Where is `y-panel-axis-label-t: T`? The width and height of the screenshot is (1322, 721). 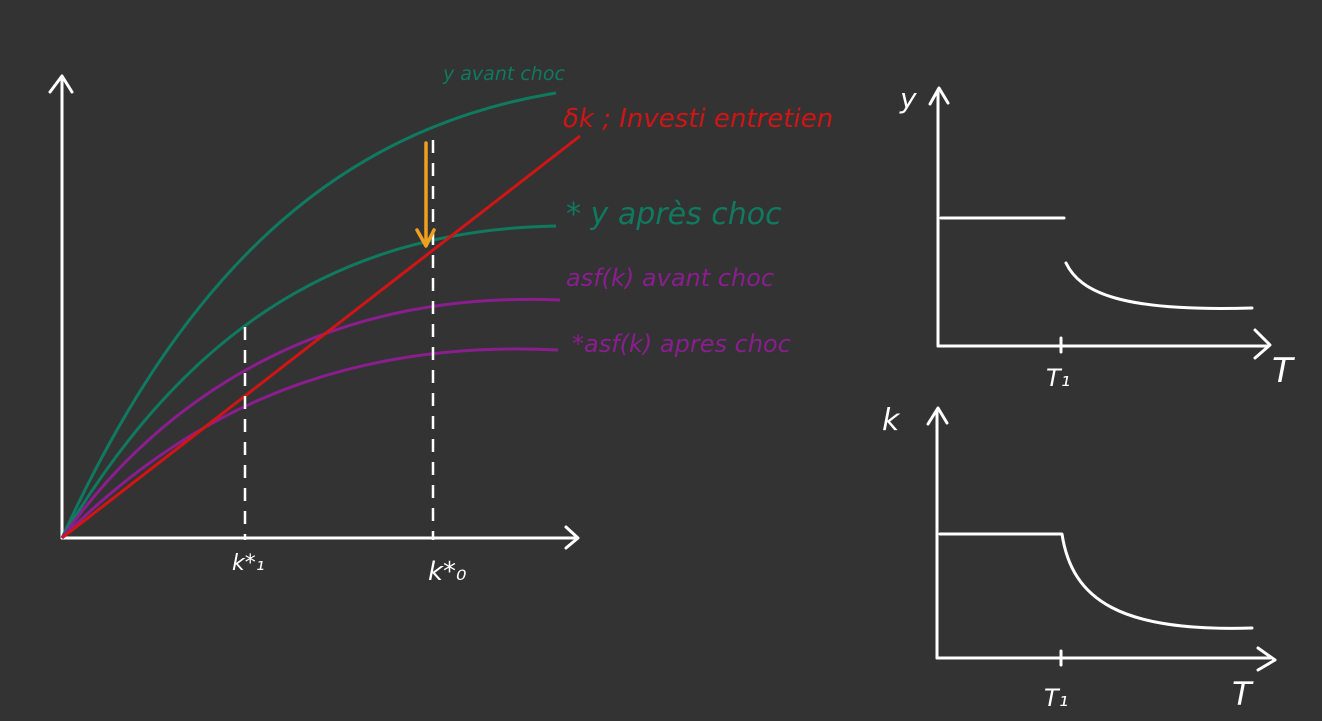
y-panel-axis-label-t: T is located at coordinates (1283, 371).